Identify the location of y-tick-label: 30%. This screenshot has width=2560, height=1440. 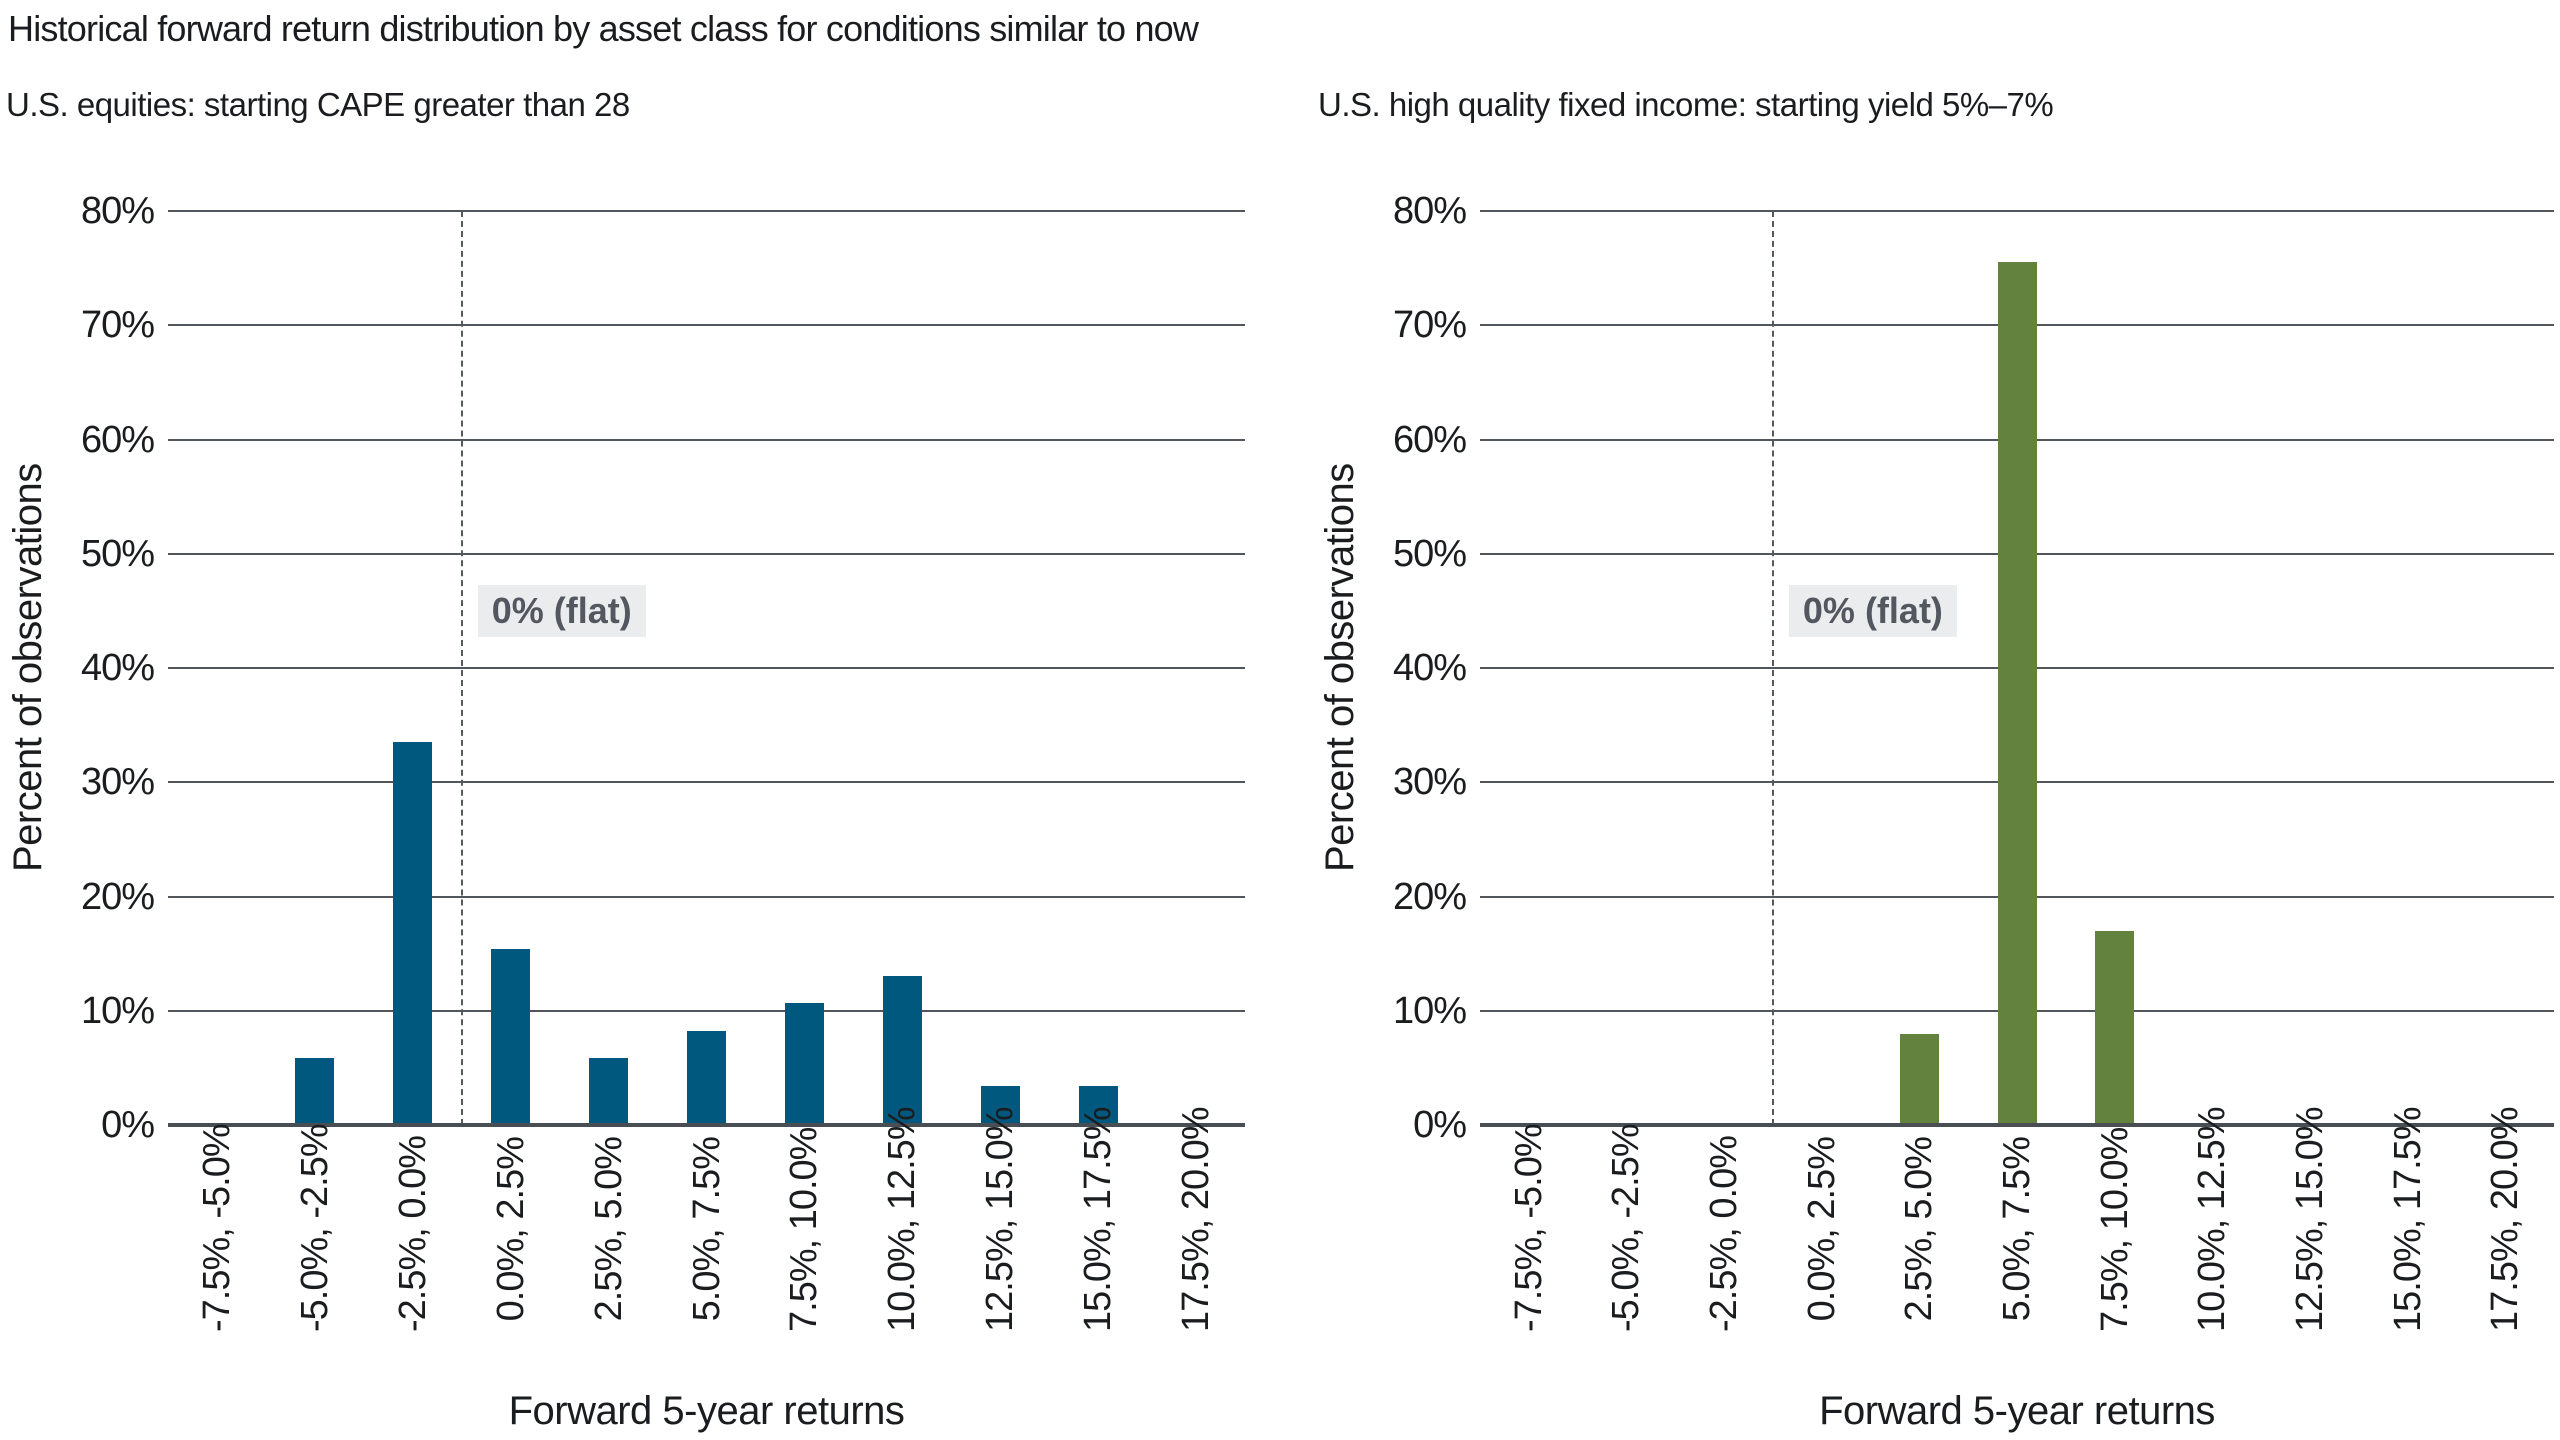
(117, 782).